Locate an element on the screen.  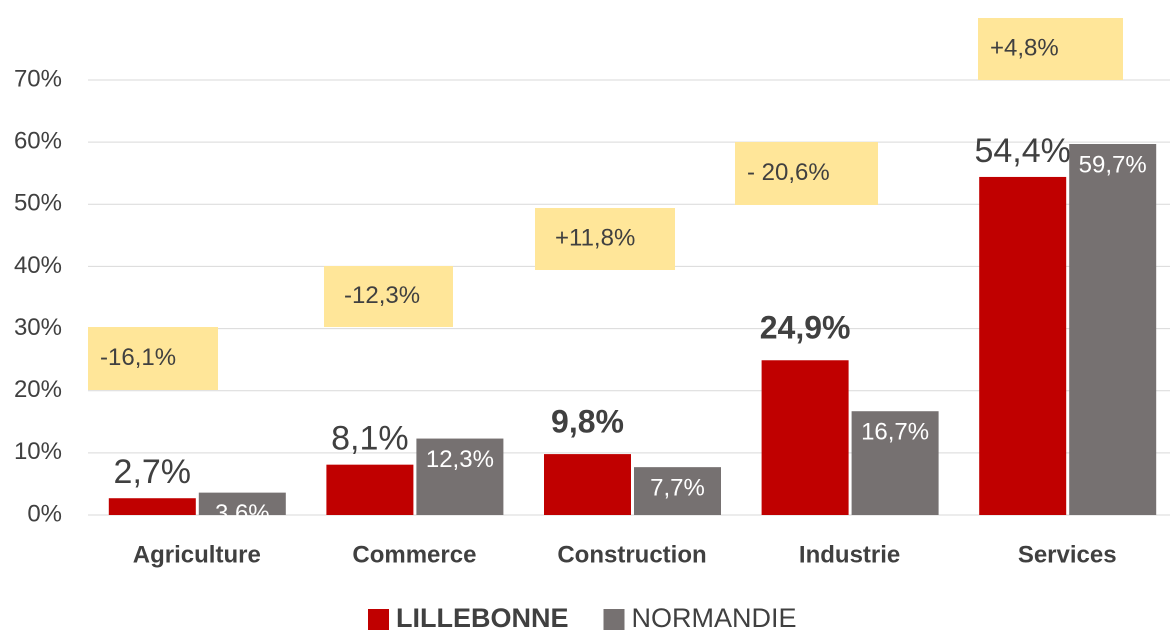
data-label: 3,6% is located at coordinates (242, 513).